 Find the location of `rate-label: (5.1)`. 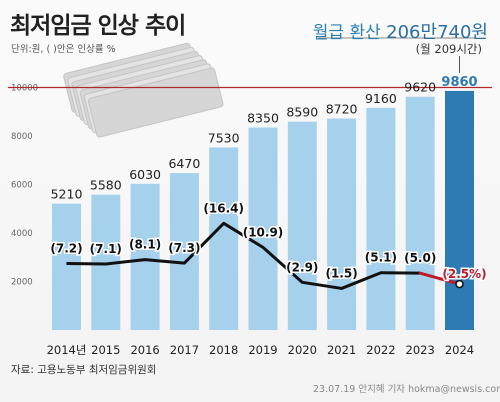

rate-label: (5.1) is located at coordinates (381, 258).